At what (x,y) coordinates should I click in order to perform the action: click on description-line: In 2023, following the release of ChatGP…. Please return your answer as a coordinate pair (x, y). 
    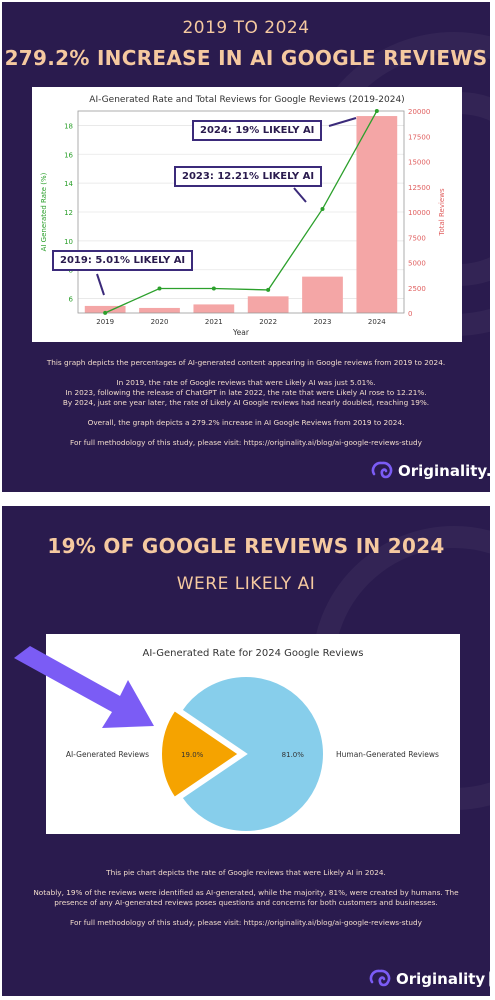
    Looking at the image, I should click on (246, 392).